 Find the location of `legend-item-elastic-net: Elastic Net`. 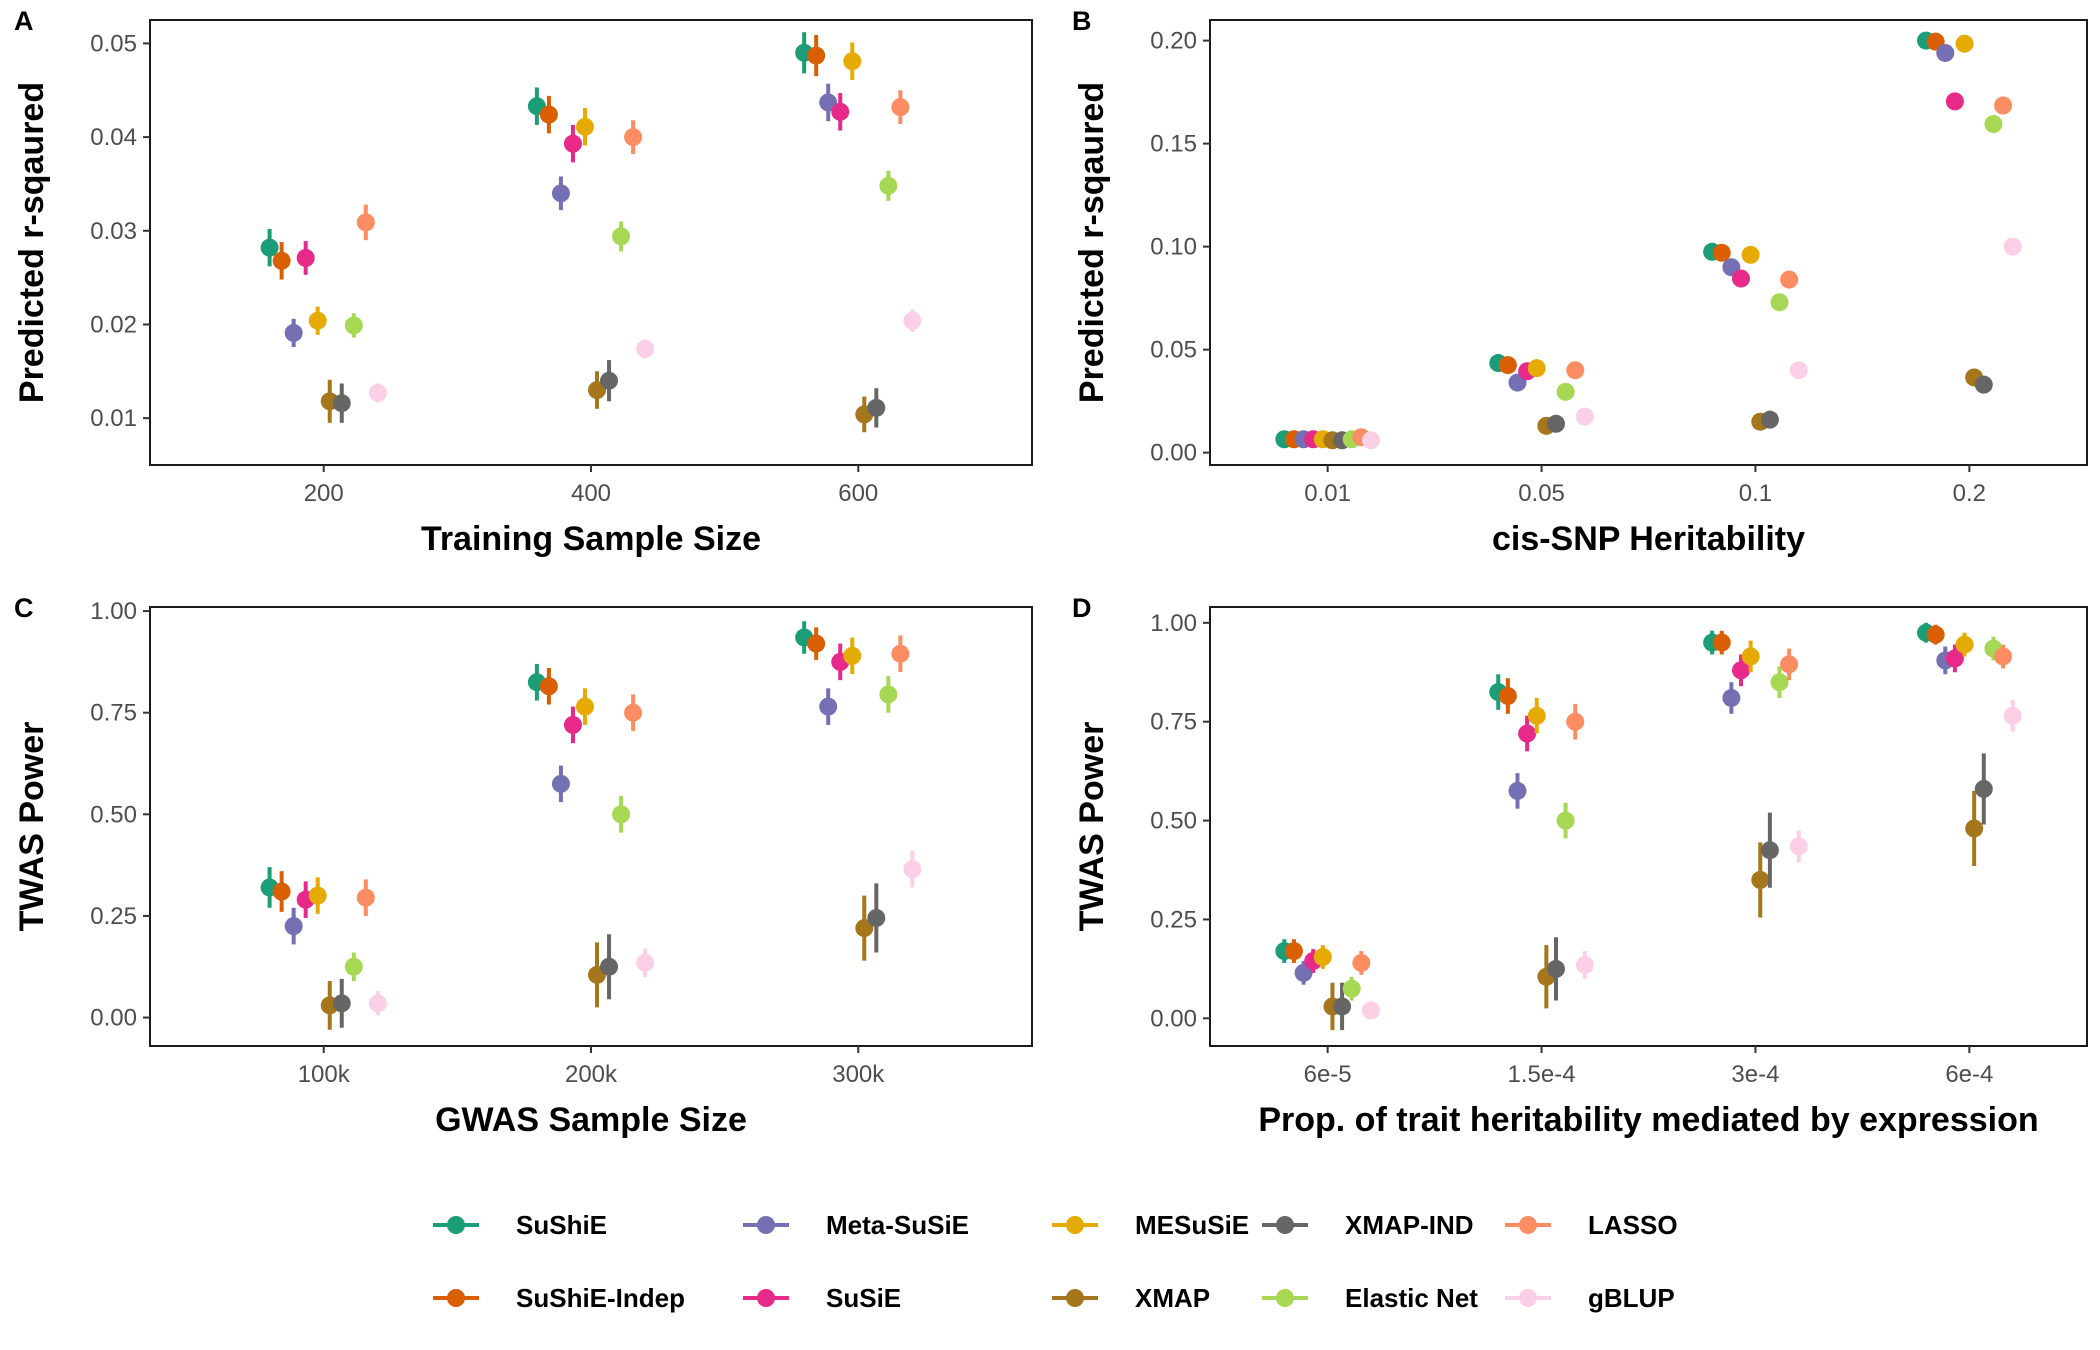

legend-item-elastic-net: Elastic Net is located at coordinates (1370, 1298).